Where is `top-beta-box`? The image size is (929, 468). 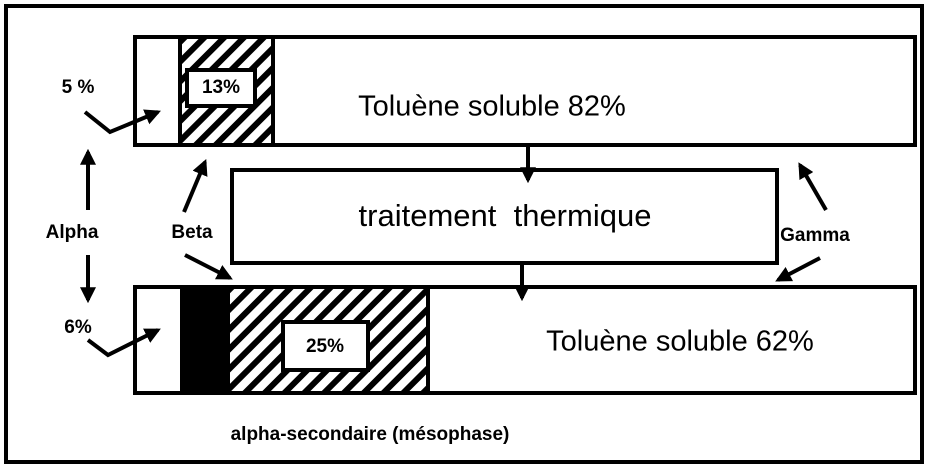 top-beta-box is located at coordinates (221, 88).